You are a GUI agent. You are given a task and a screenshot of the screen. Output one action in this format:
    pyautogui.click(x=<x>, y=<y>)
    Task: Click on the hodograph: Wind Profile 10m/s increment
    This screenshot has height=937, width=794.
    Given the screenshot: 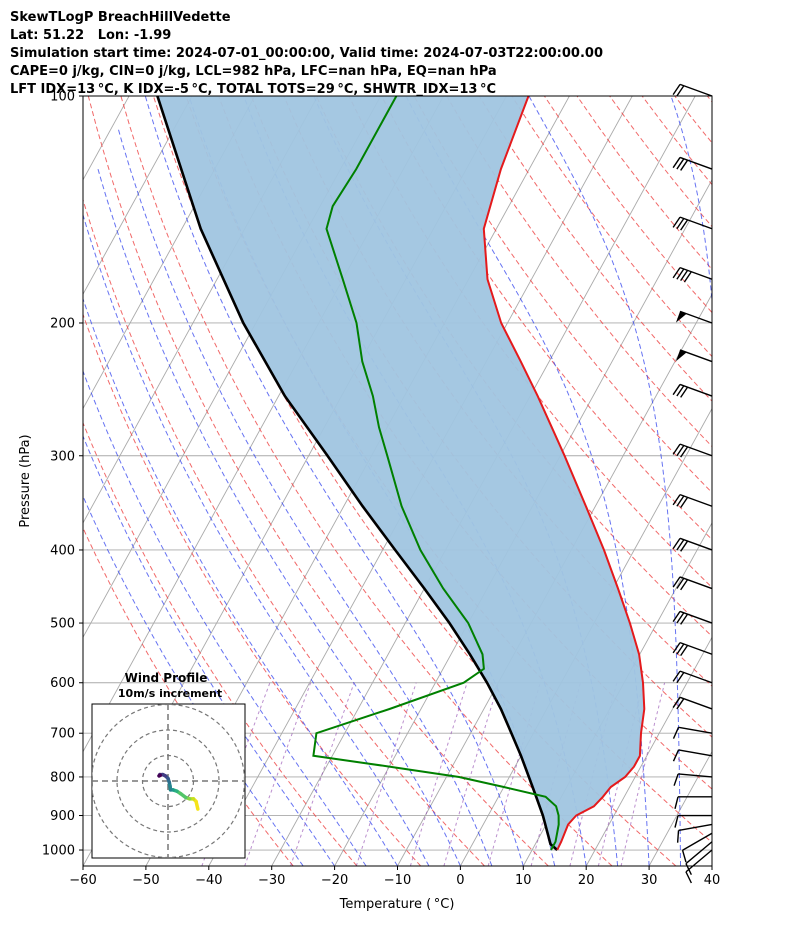 What is the action you would take?
    pyautogui.click(x=168, y=765)
    